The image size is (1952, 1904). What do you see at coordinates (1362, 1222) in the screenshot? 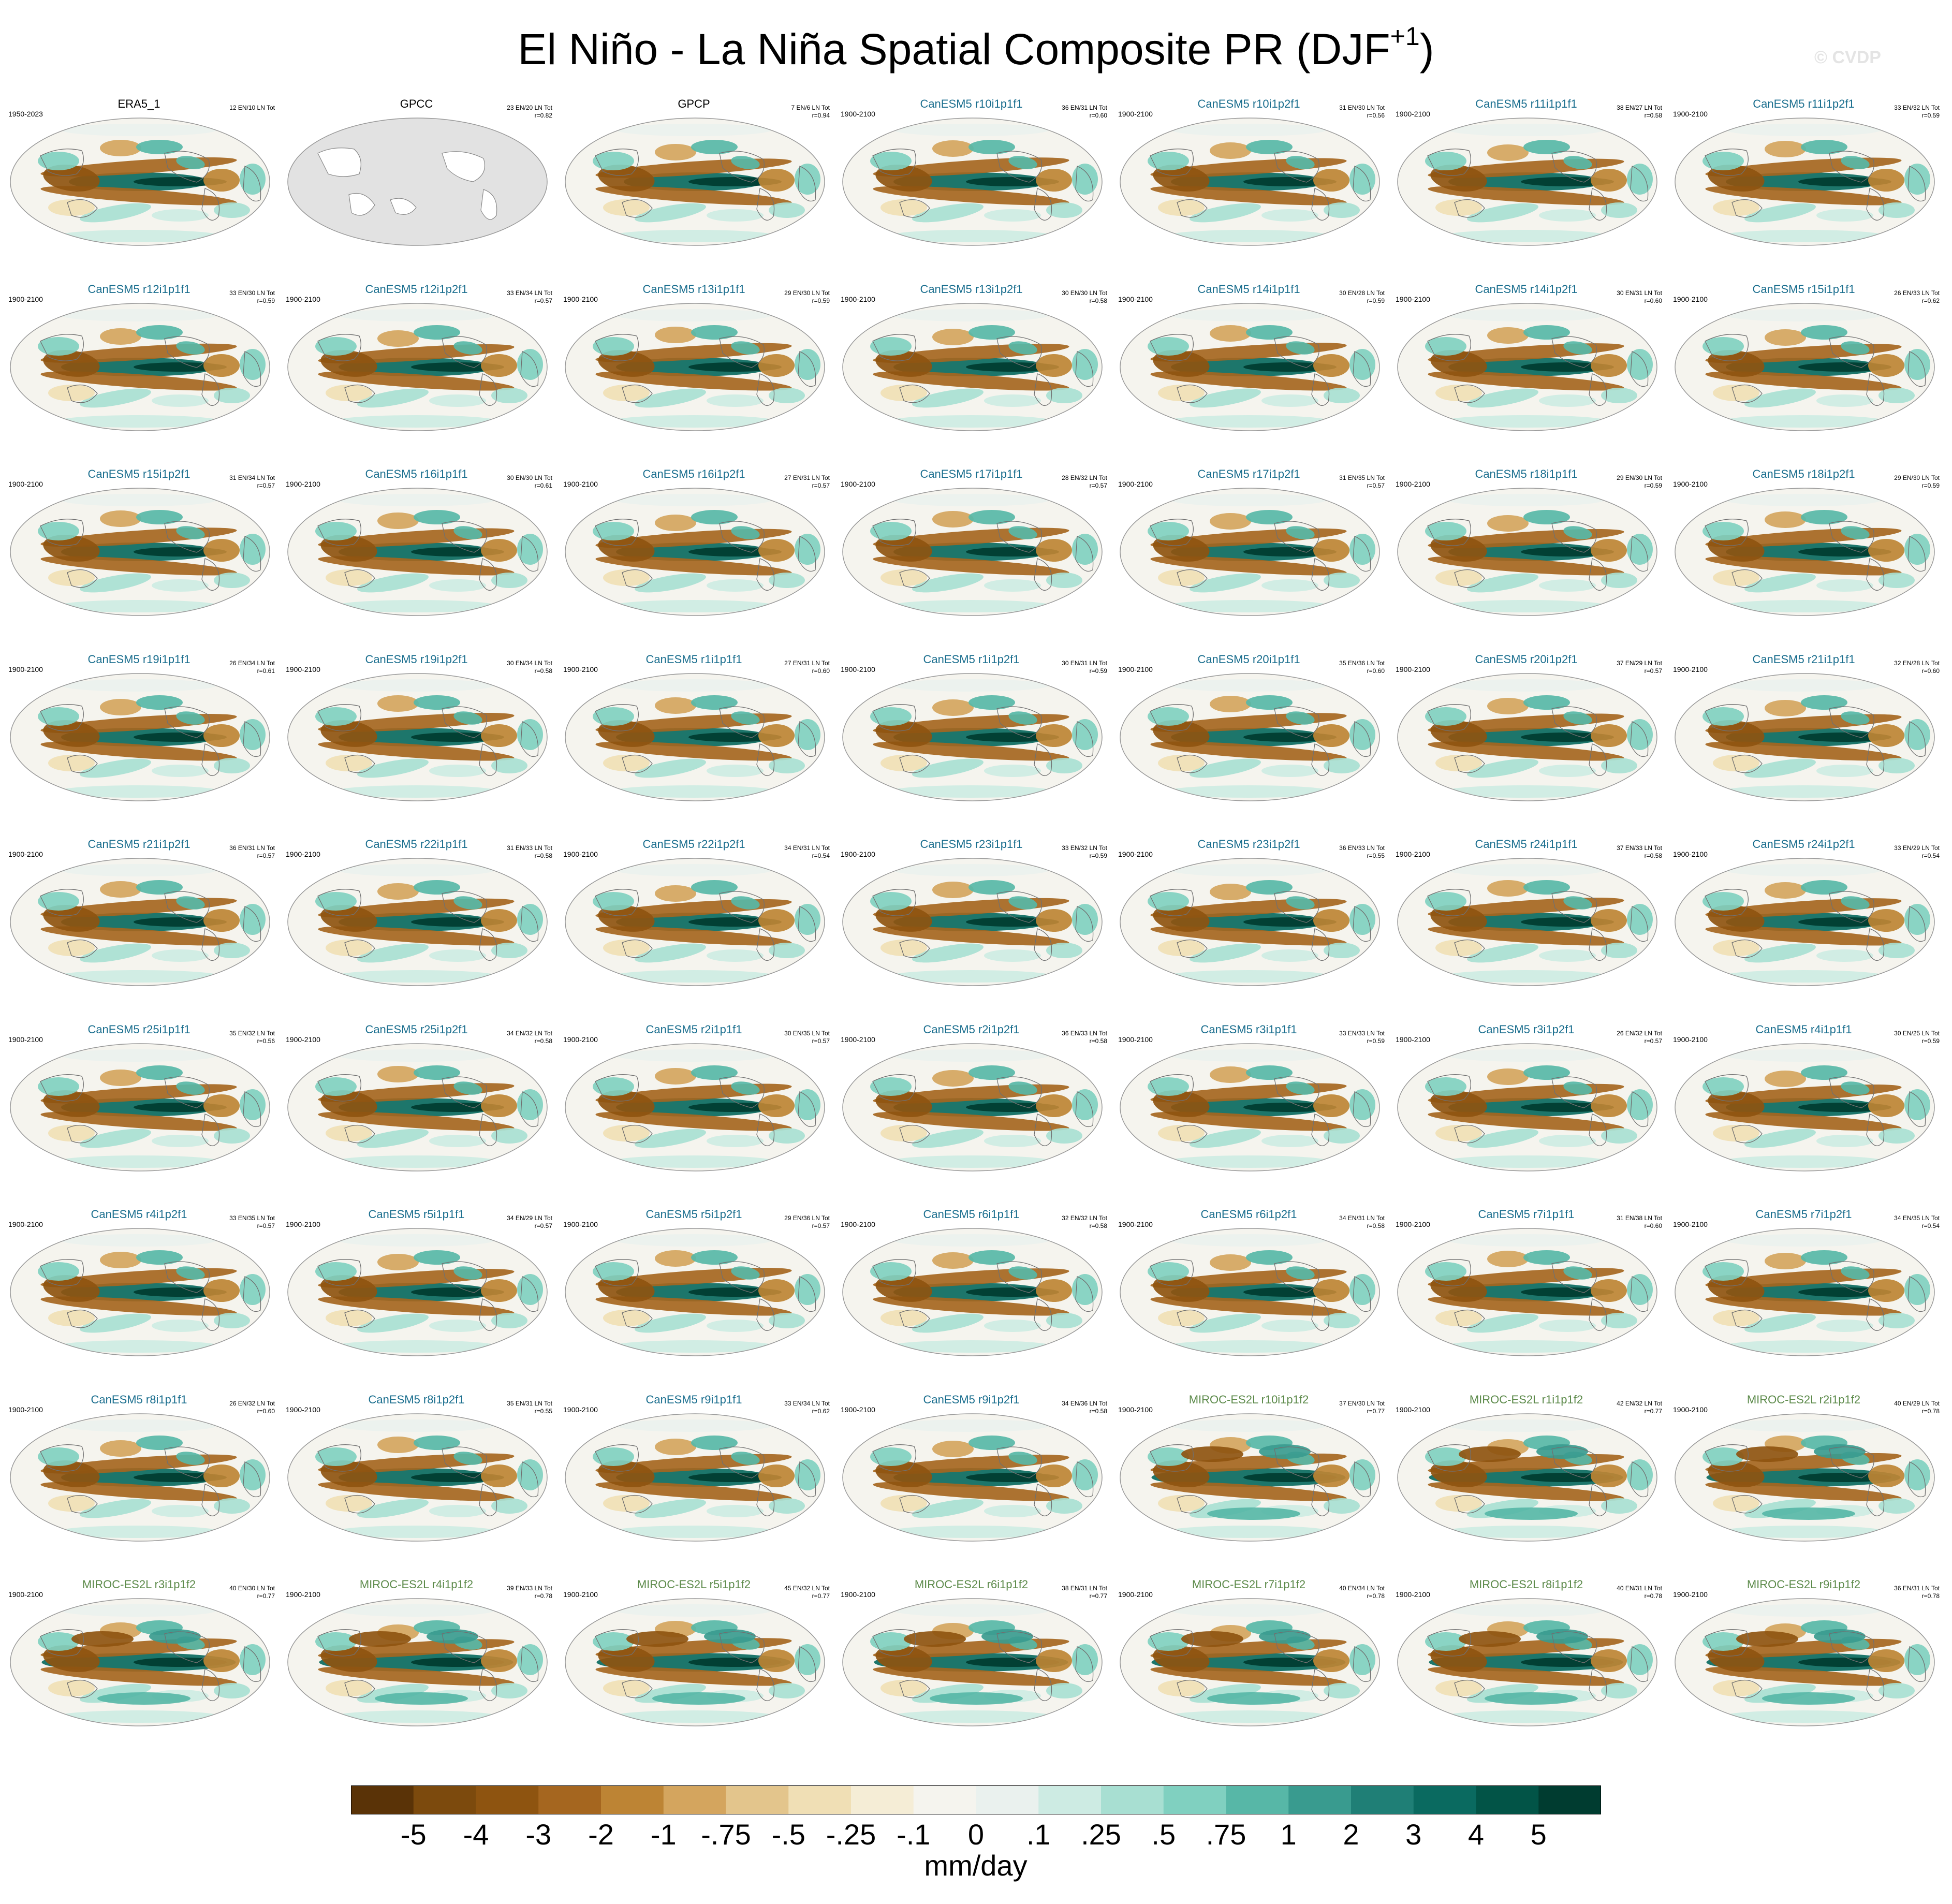
I see `panel-event-counts: 34 EN/31 LN Tot r=0.58` at bounding box center [1362, 1222].